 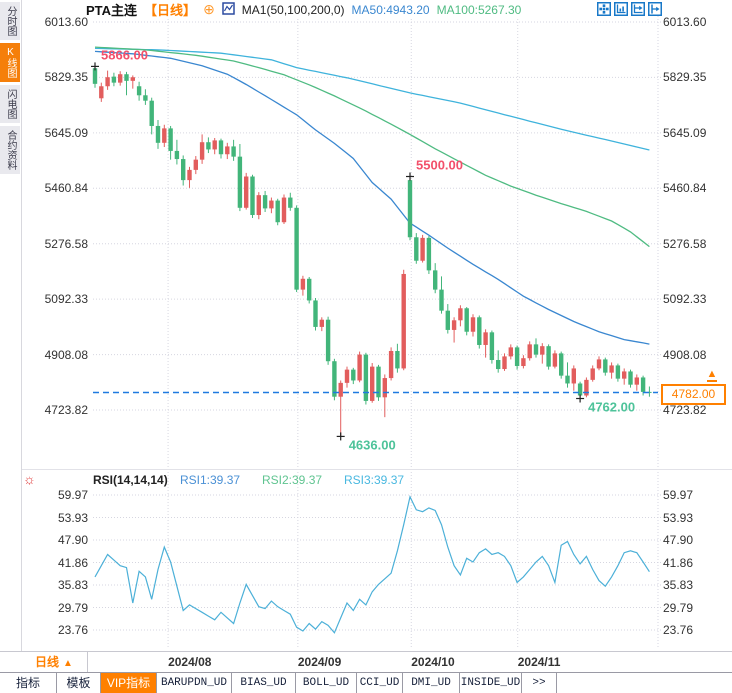 What do you see at coordinates (431, 683) in the screenshot?
I see `tab-dmi-ud: DMI_UD` at bounding box center [431, 683].